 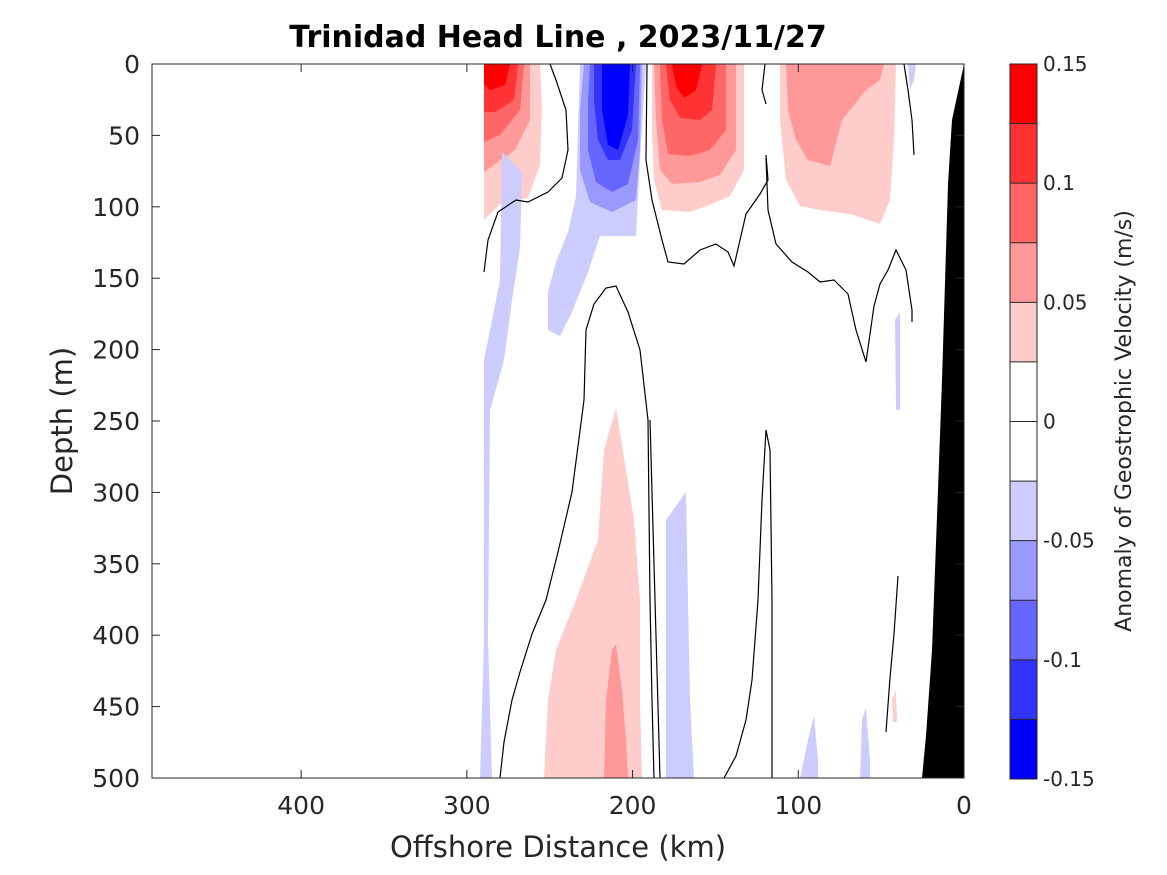 What do you see at coordinates (116, 207) in the screenshot?
I see `y-tick-label: 100` at bounding box center [116, 207].